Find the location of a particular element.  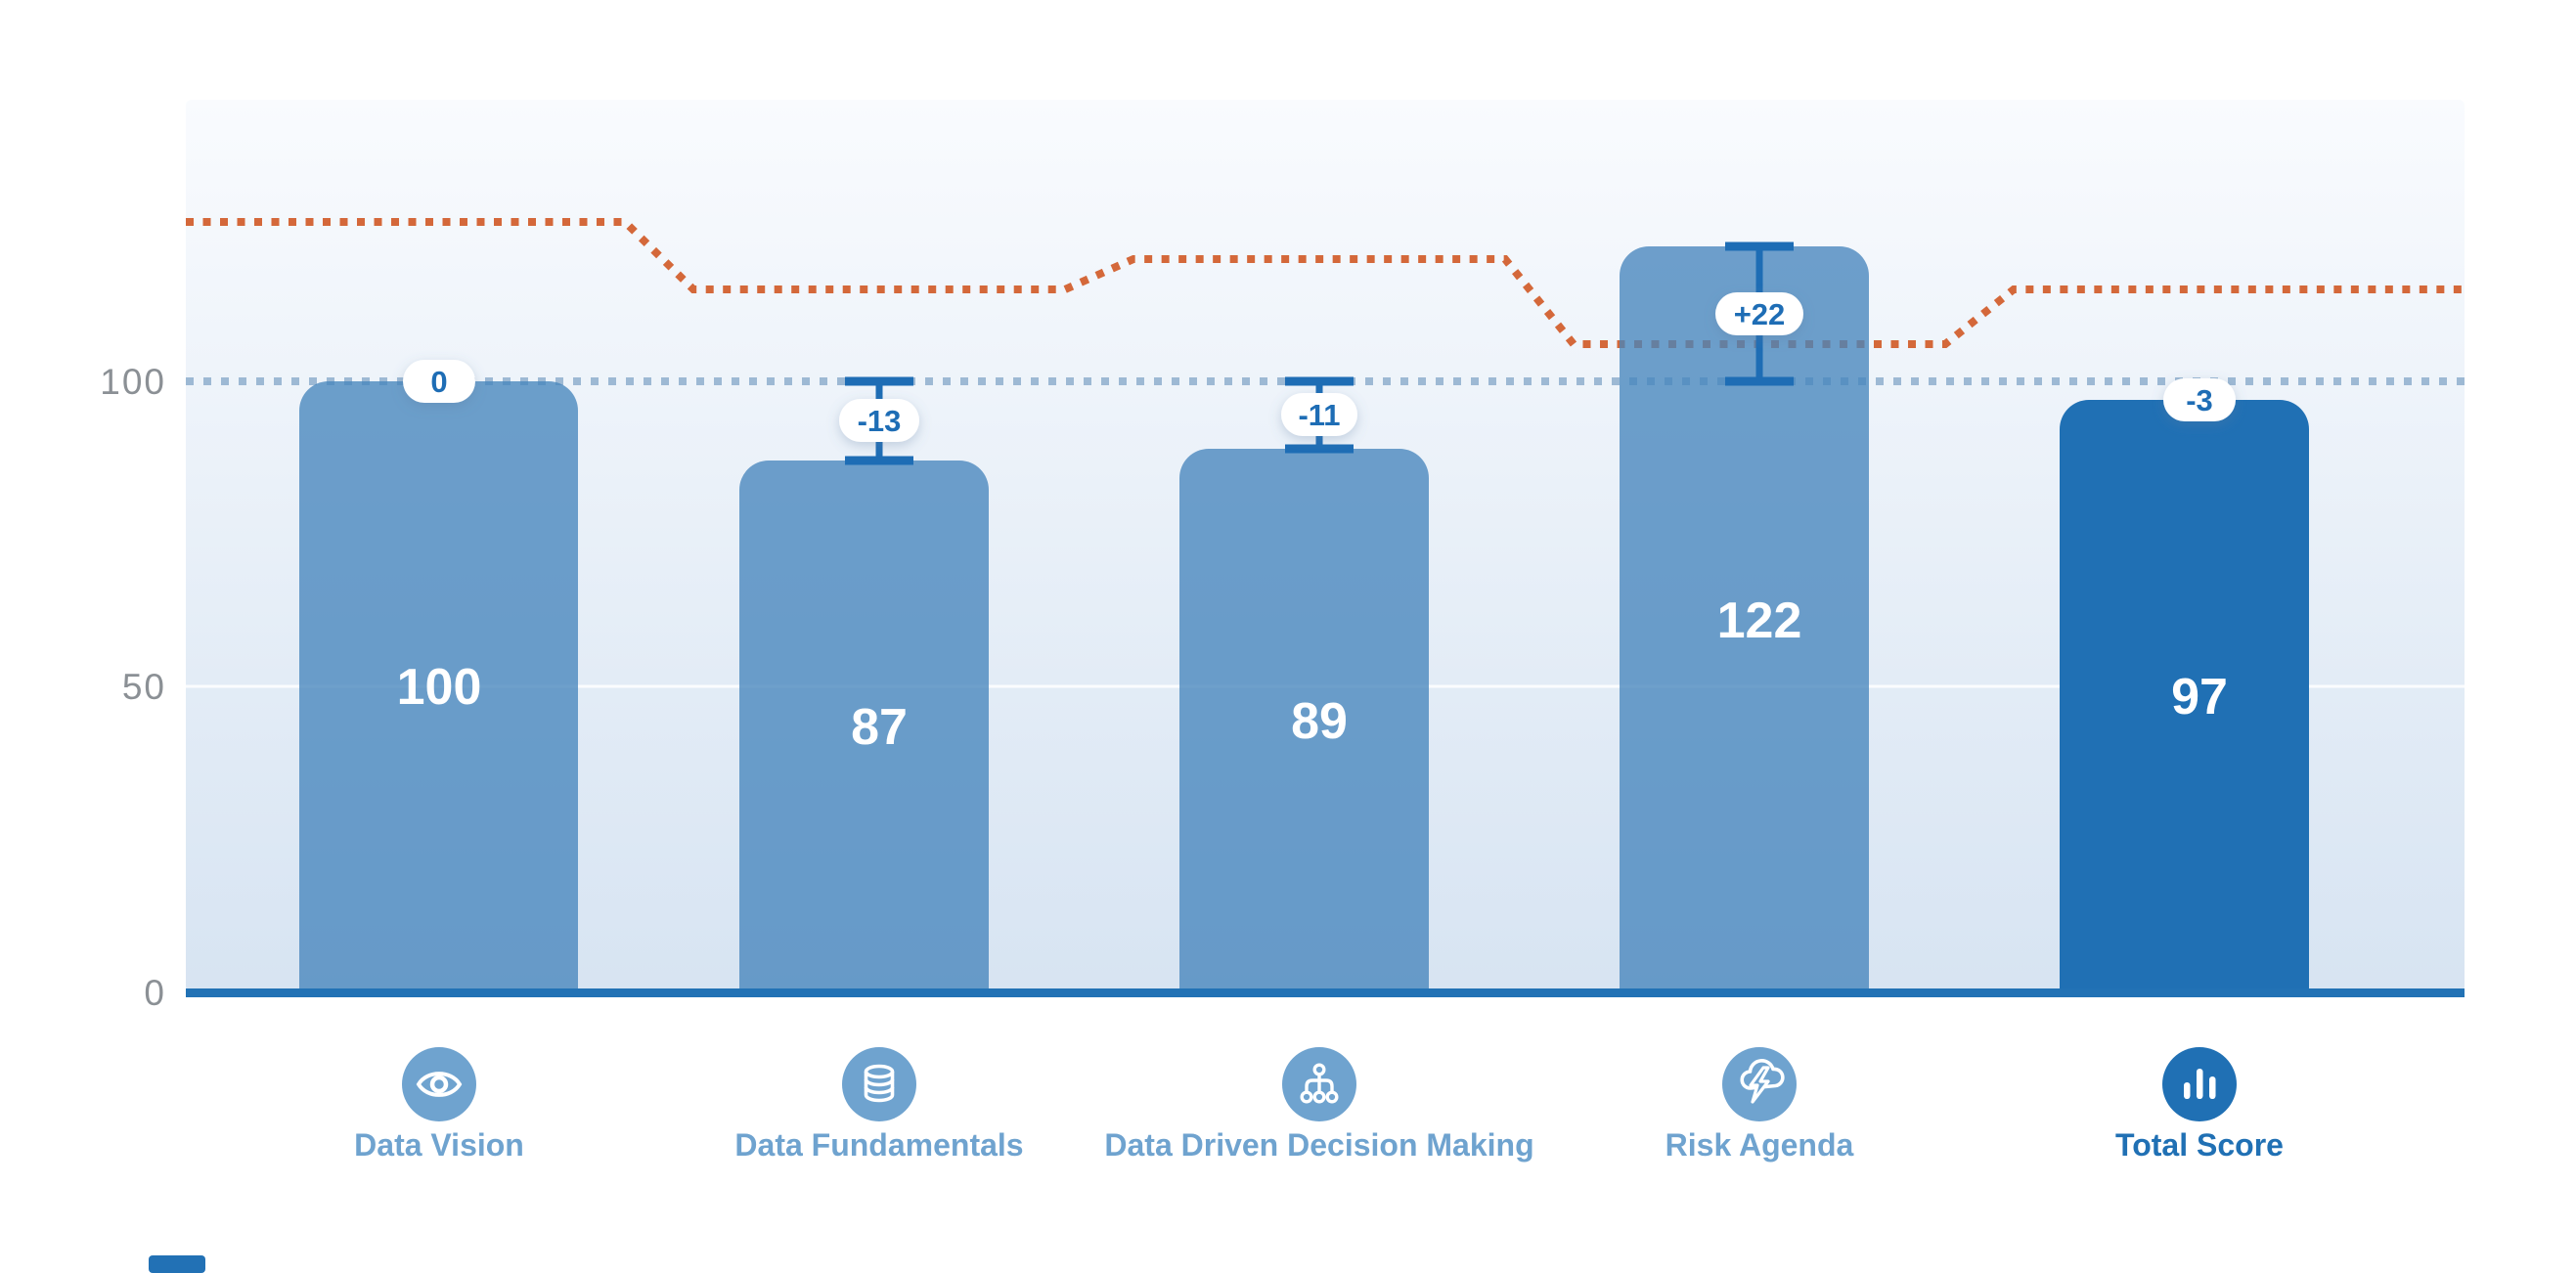

bar-chart-icon is located at coordinates (2200, 1084).